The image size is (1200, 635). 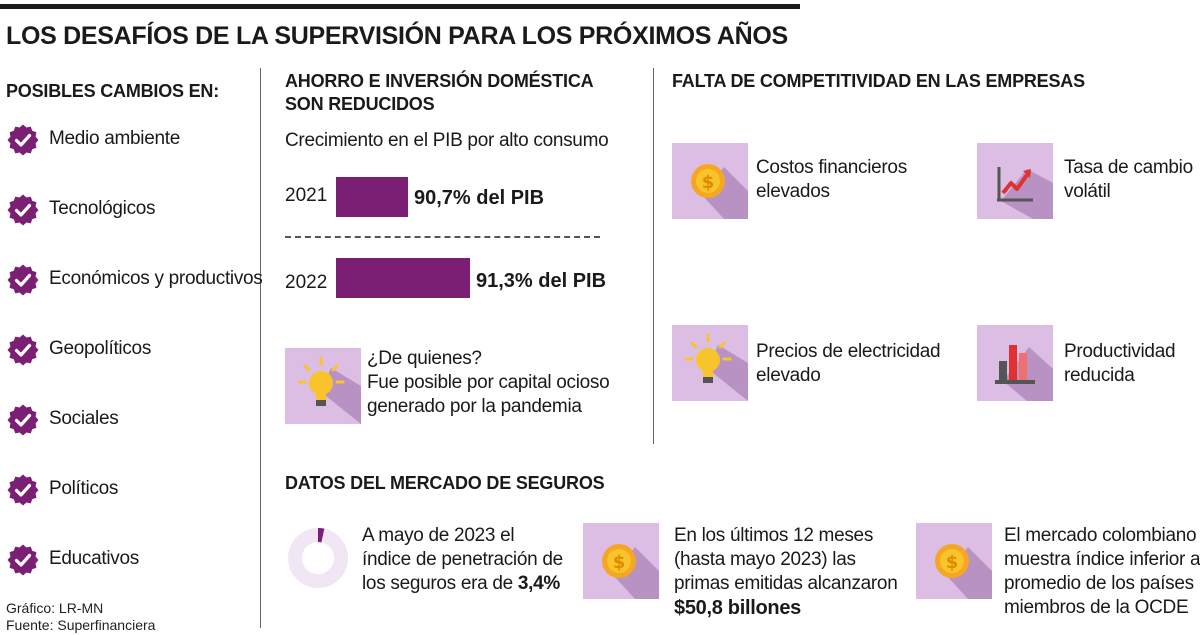 What do you see at coordinates (438, 535) in the screenshot?
I see `penetracion-line1: A mayo de 2023 el` at bounding box center [438, 535].